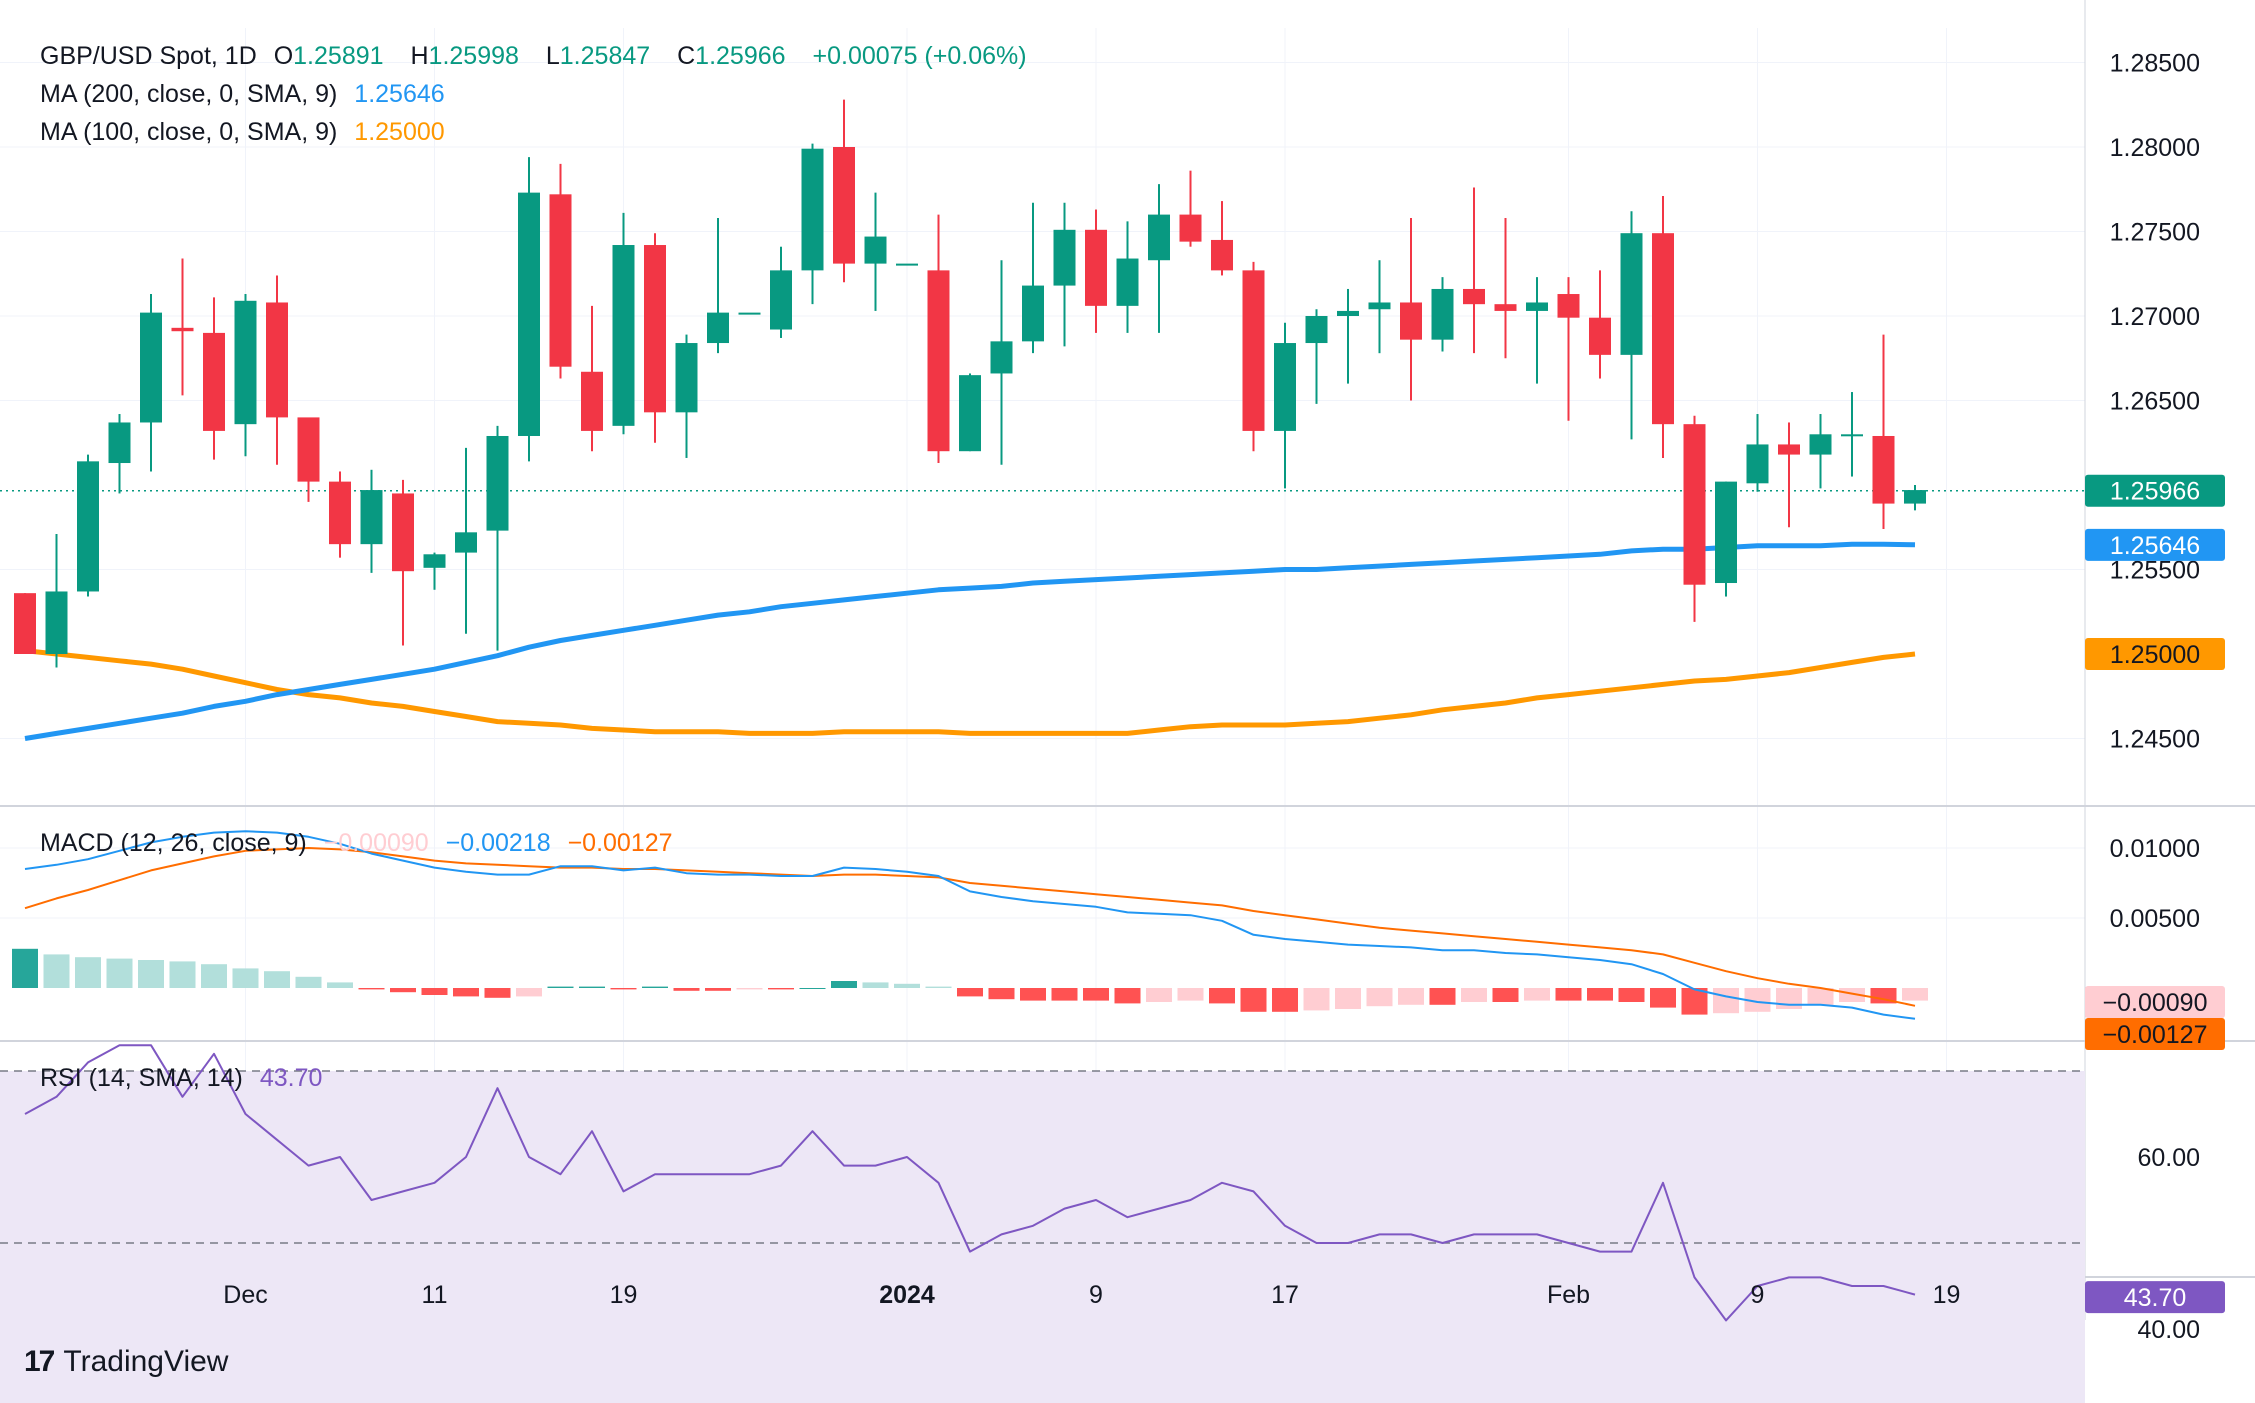 The image size is (2255, 1403). What do you see at coordinates (247, 94) in the screenshot?
I see `ma200-legend: MA (200, close, 0, SMA, 9) 1.25646` at bounding box center [247, 94].